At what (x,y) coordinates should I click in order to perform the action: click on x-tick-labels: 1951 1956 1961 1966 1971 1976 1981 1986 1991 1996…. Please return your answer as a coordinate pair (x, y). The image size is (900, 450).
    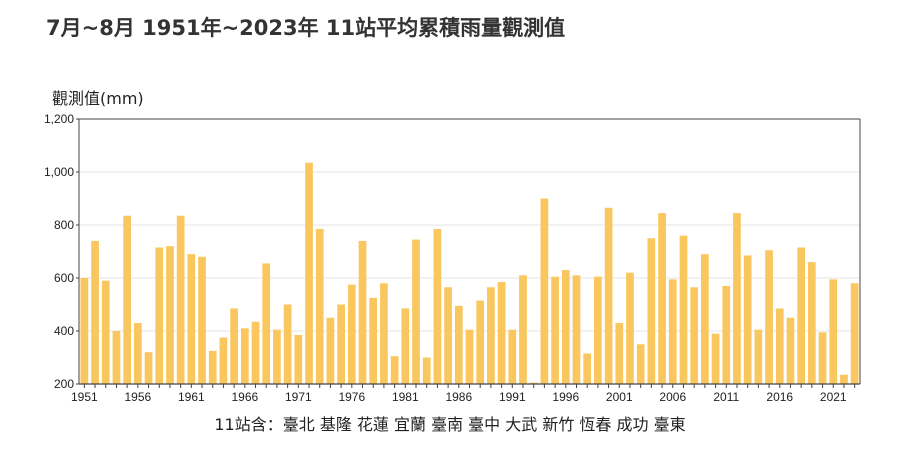
    Looking at the image, I should click on (459, 397).